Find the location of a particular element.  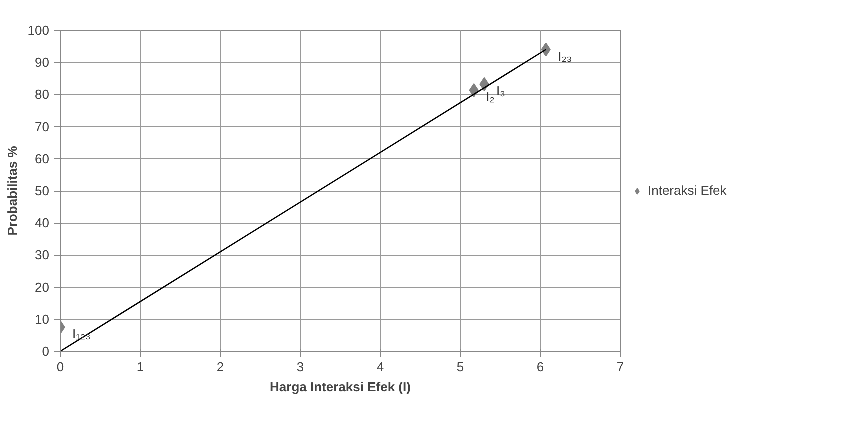

y-tick-label: 90 is located at coordinates (42, 62).